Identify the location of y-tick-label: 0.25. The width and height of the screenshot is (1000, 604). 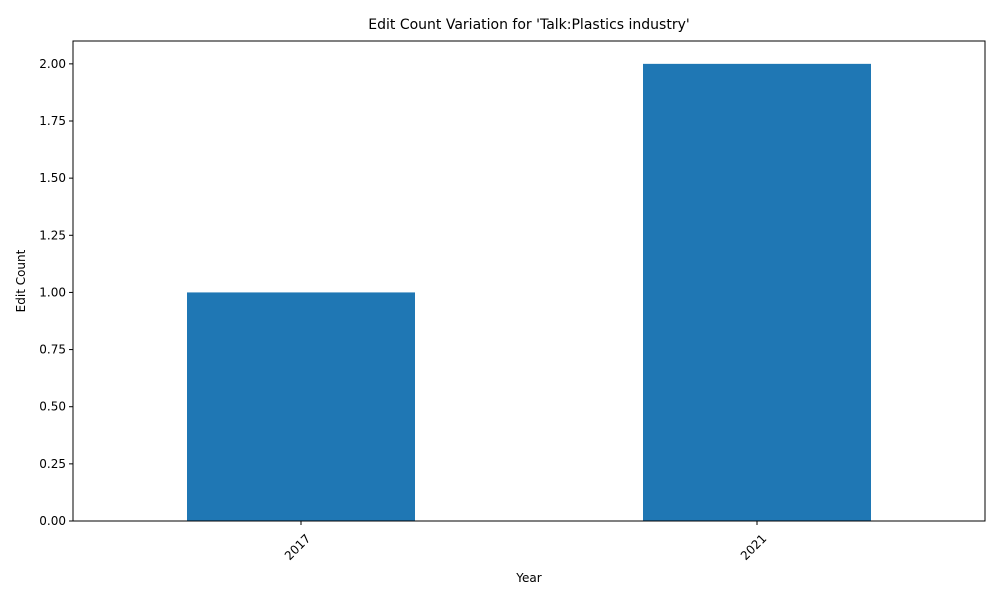
(52, 464).